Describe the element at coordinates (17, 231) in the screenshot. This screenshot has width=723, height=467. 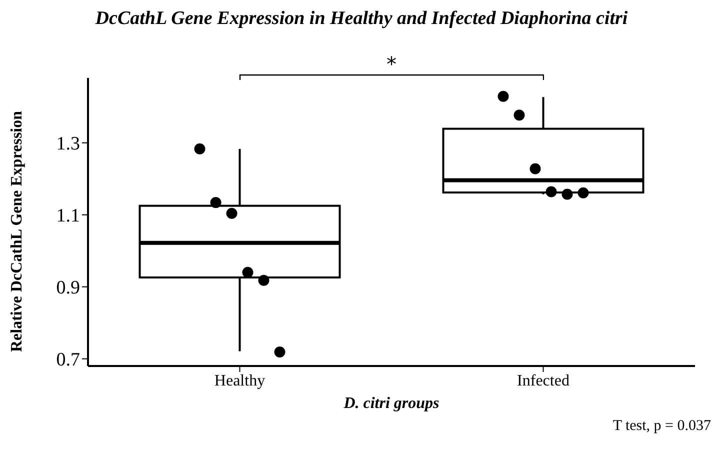
I see `y-axis-title: Relative DcCathL Gene Expression` at that location.